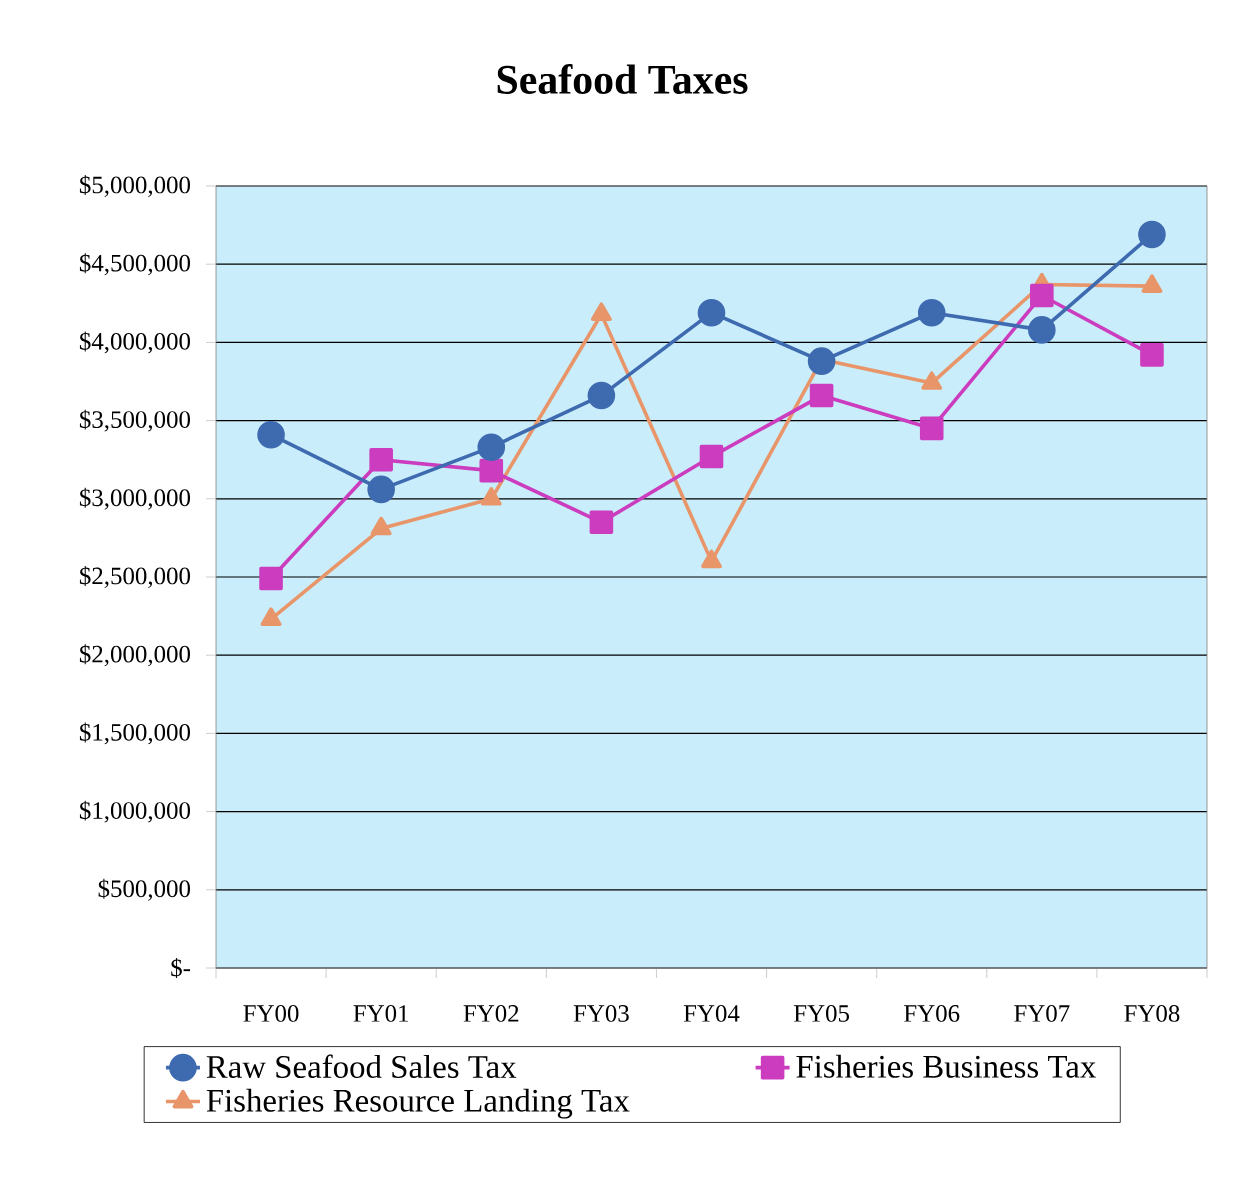 The width and height of the screenshot is (1236, 1183). What do you see at coordinates (144, 889) in the screenshot?
I see `y-tick-label: $500,000` at bounding box center [144, 889].